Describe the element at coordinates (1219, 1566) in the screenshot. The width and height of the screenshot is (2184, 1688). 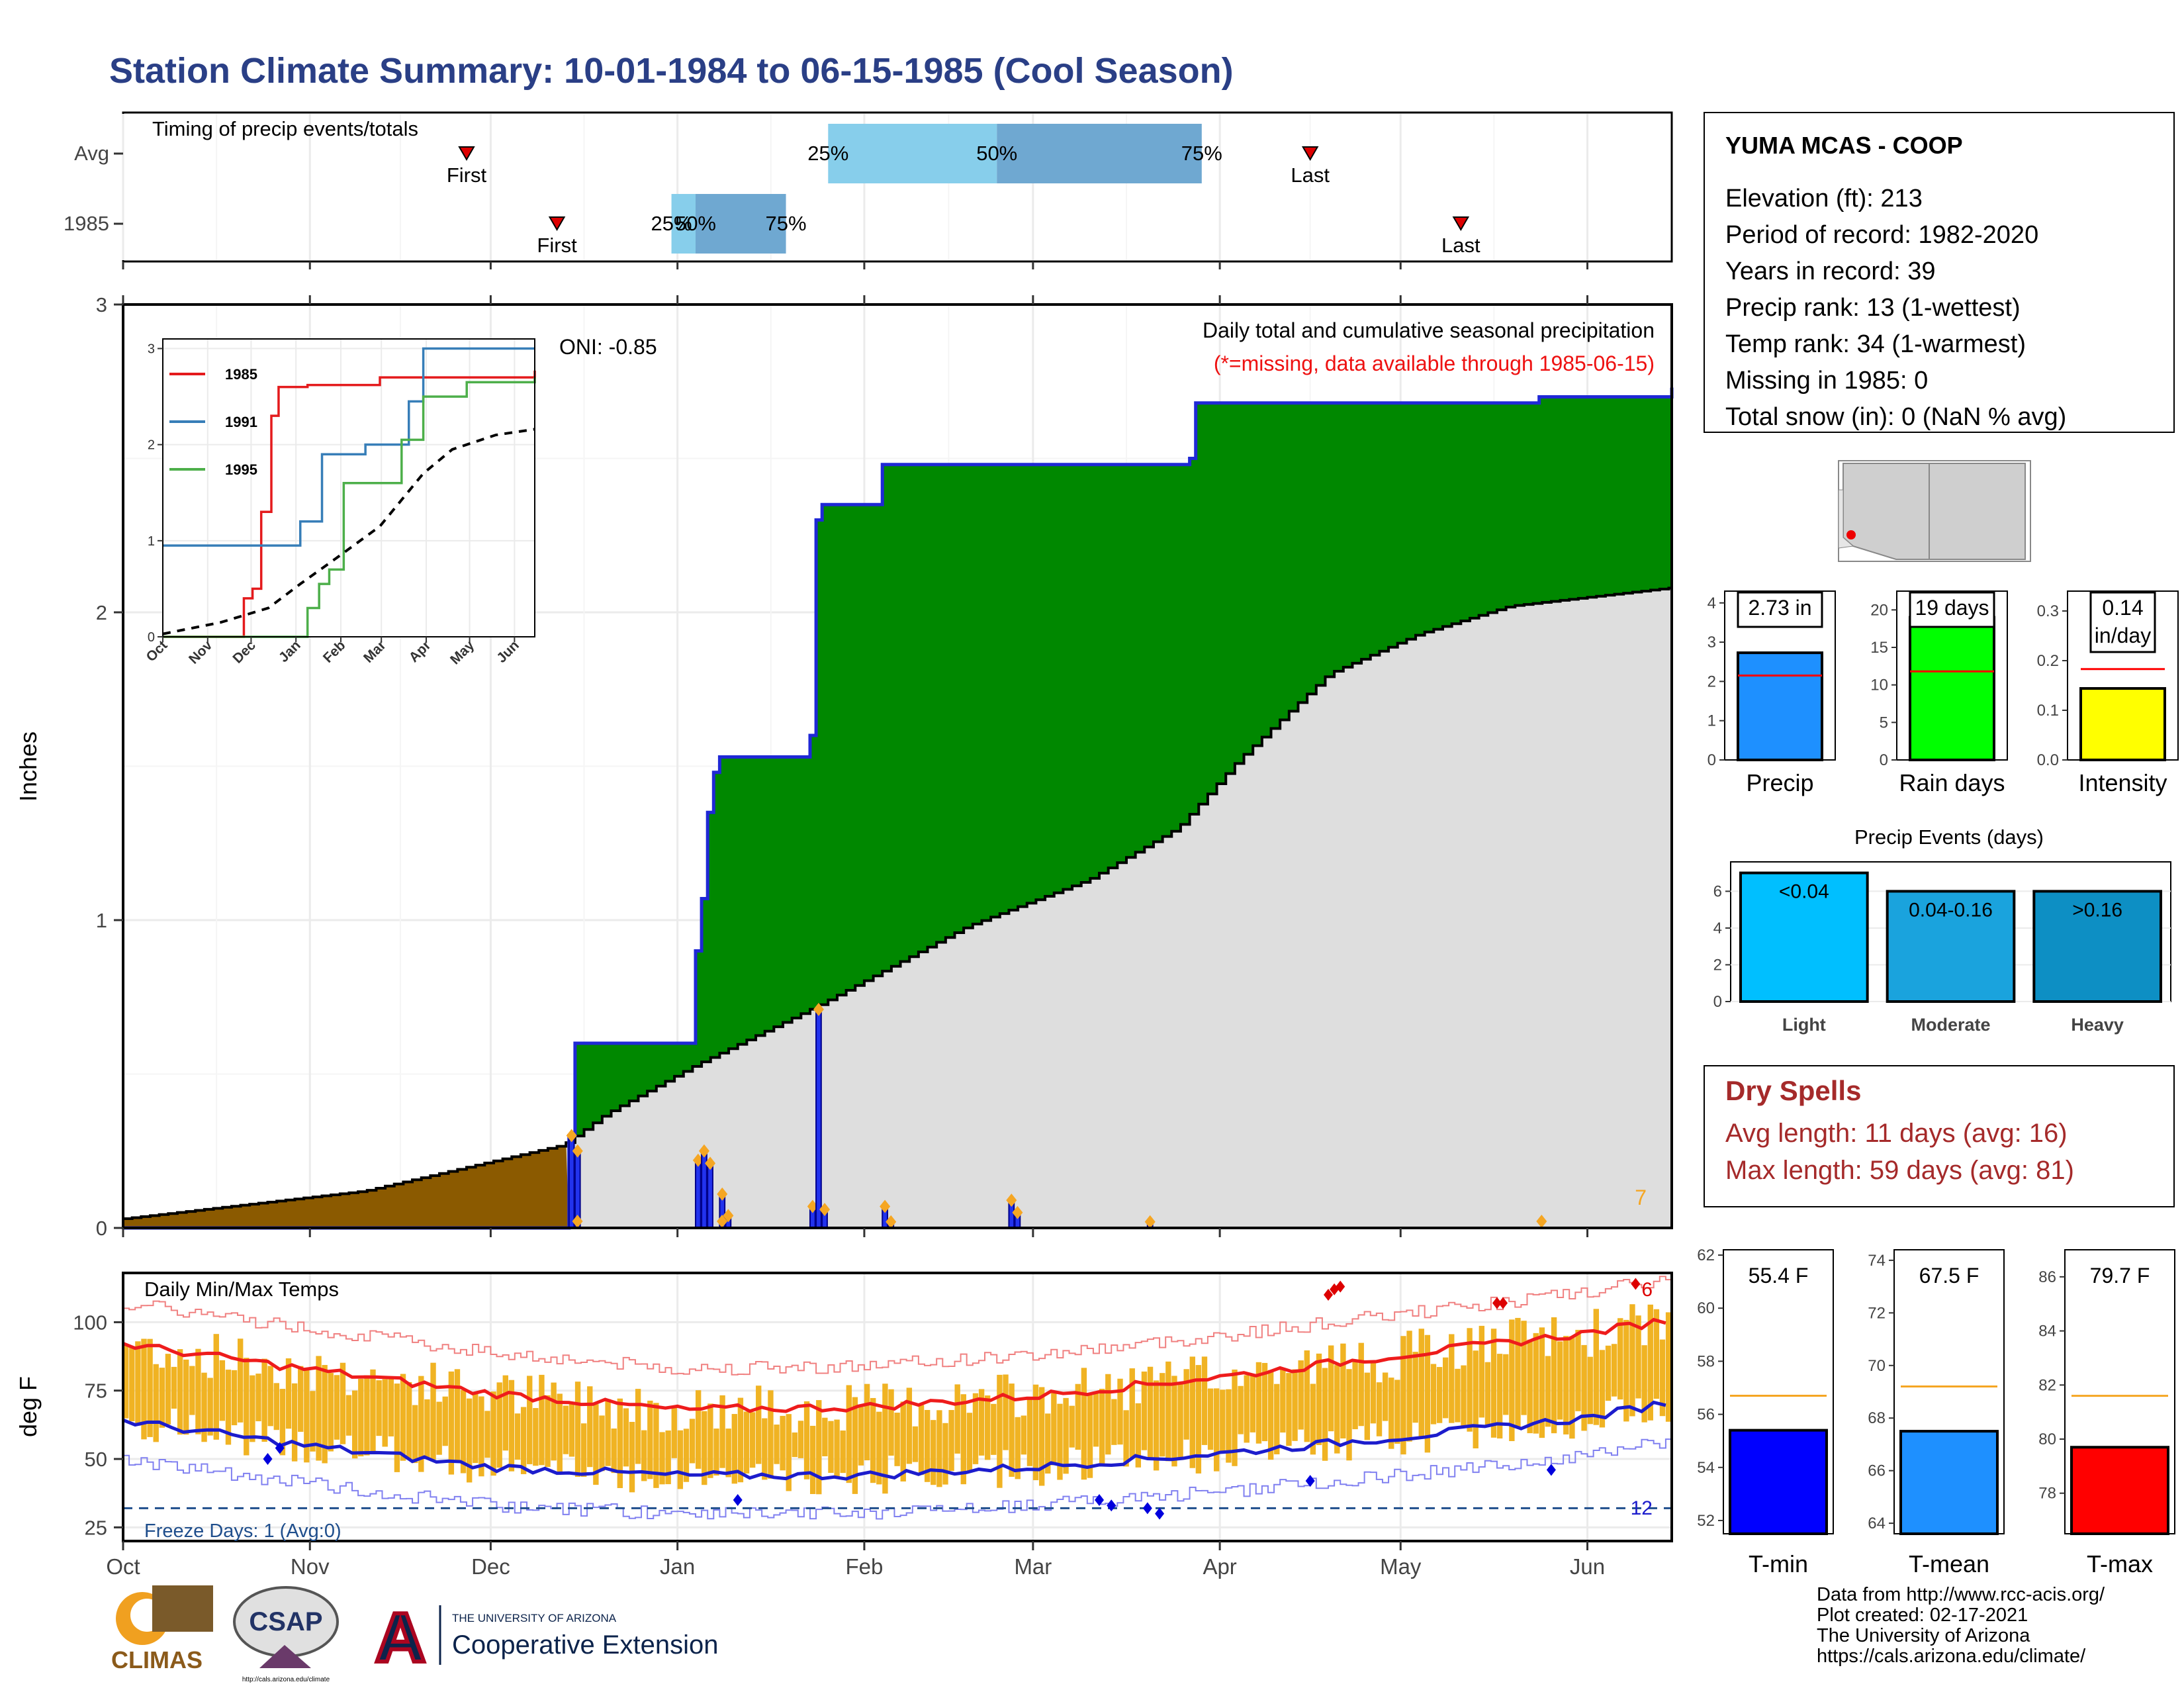
I see `month-label: Apr` at that location.